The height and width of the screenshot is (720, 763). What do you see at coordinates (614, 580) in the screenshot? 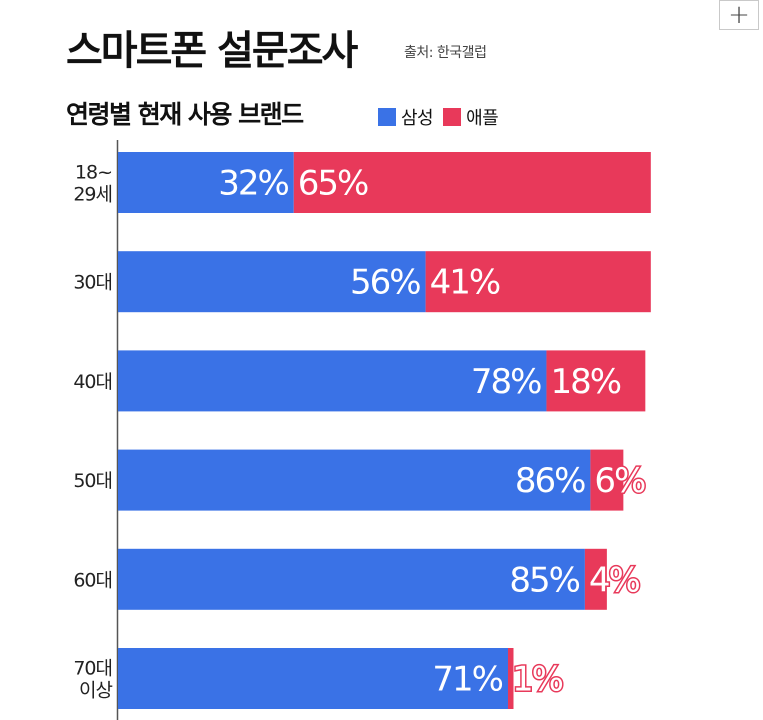
I see `data-label-apple: 4%` at bounding box center [614, 580].